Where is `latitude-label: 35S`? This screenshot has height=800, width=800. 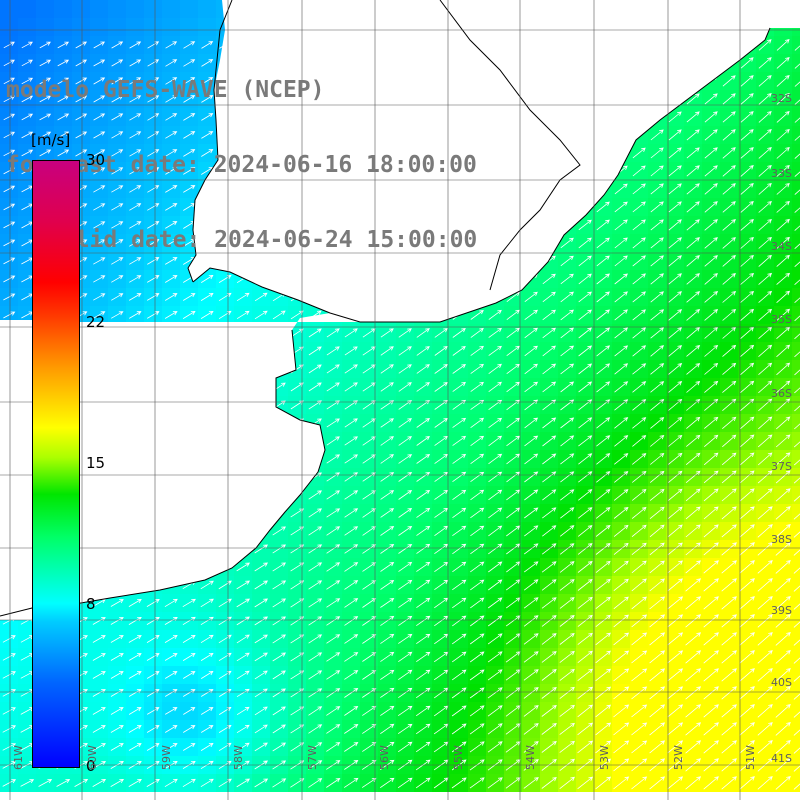
latitude-label: 35S is located at coordinates (781, 319).